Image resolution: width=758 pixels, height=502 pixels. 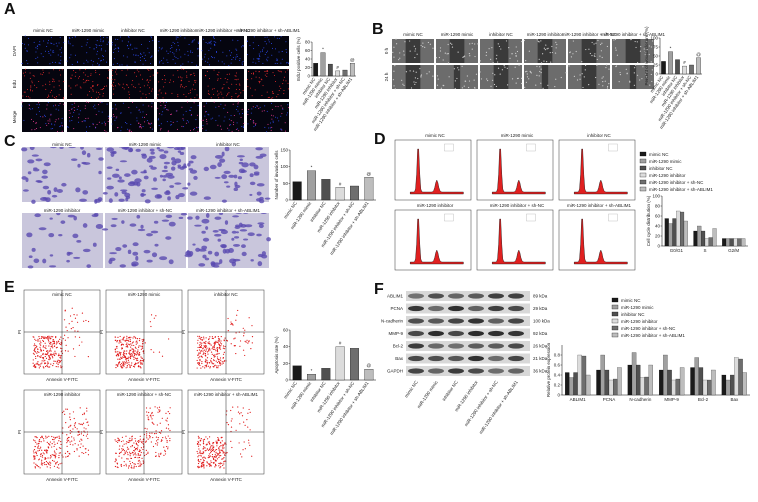 I want to click on flow-plot, so click(x=226, y=332).